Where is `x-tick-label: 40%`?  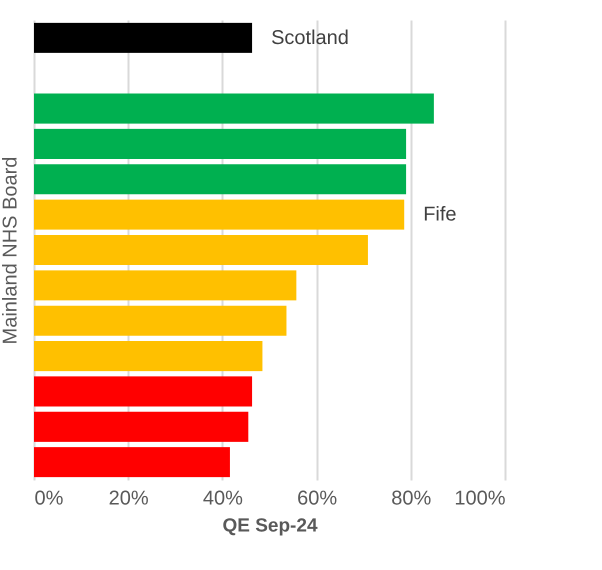
x-tick-label: 40% is located at coordinates (223, 499).